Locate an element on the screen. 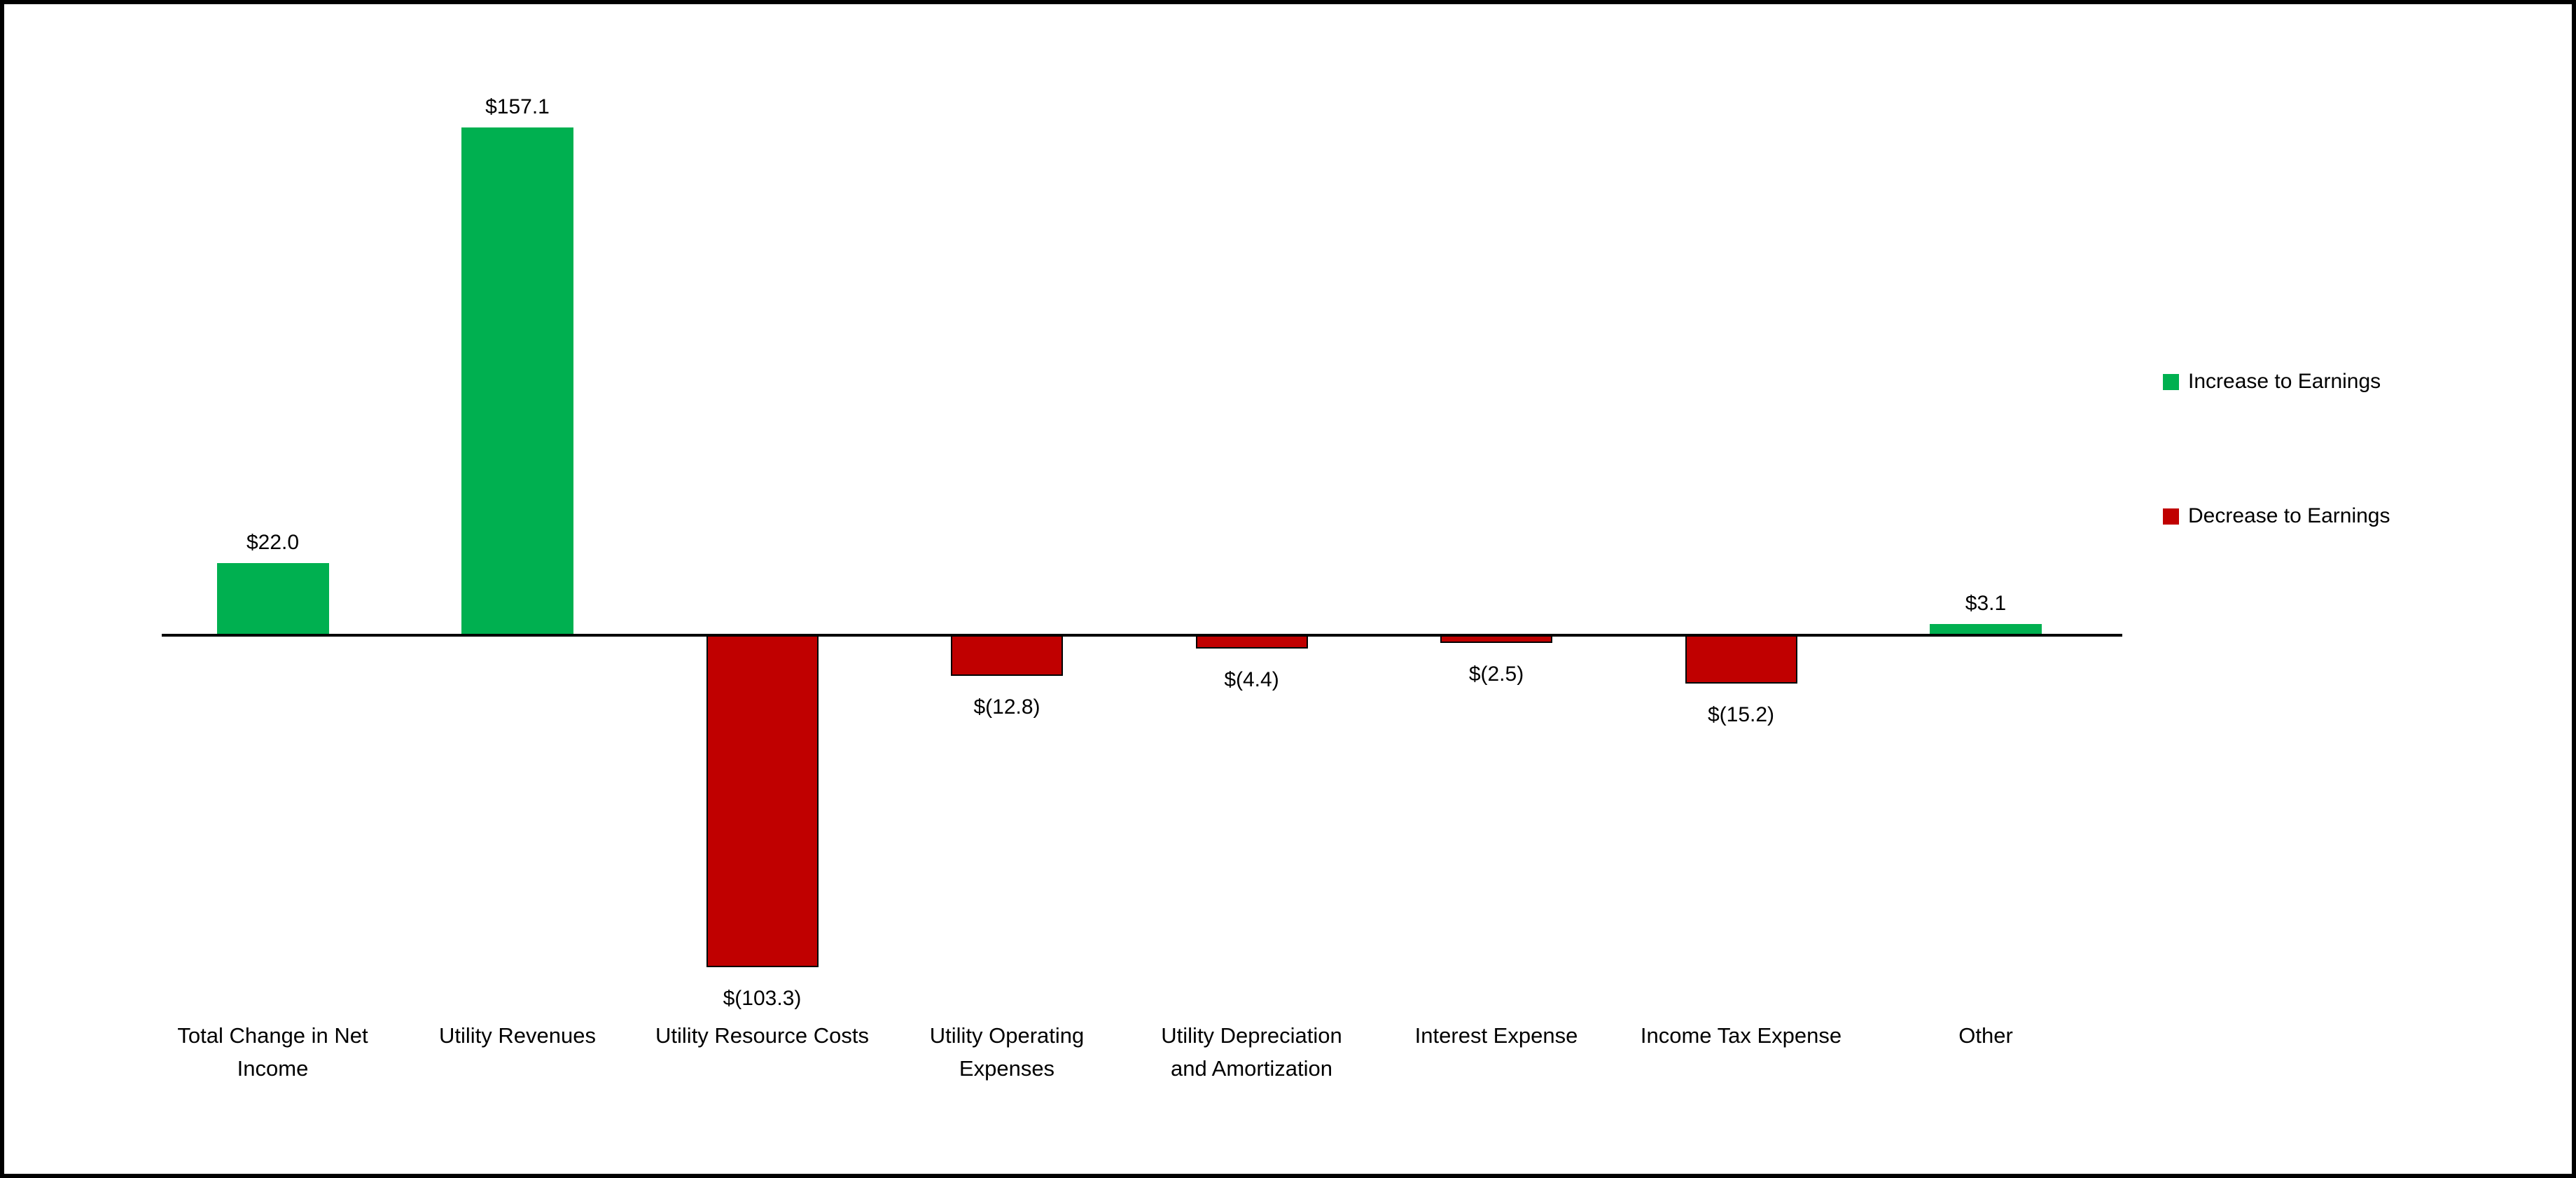  x-axis-line is located at coordinates (1142, 635).